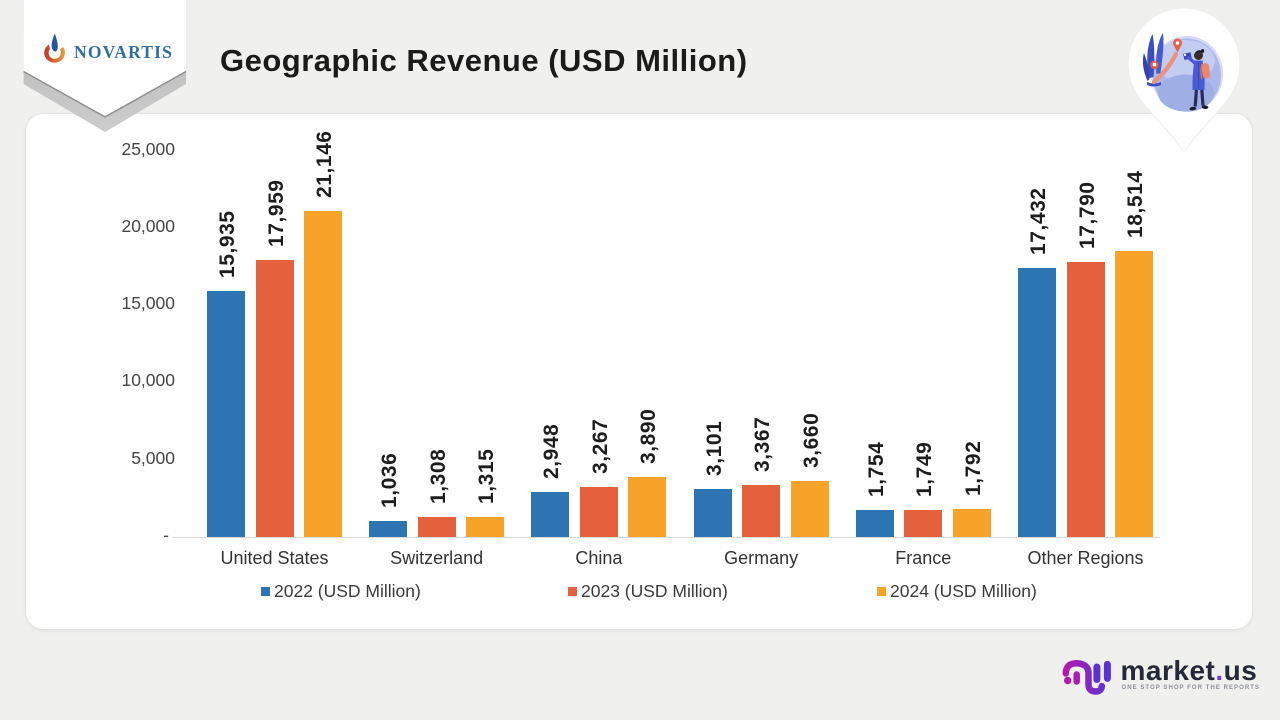  Describe the element at coordinates (123, 52) in the screenshot. I see `svg-text: NOVARTIS` at that location.